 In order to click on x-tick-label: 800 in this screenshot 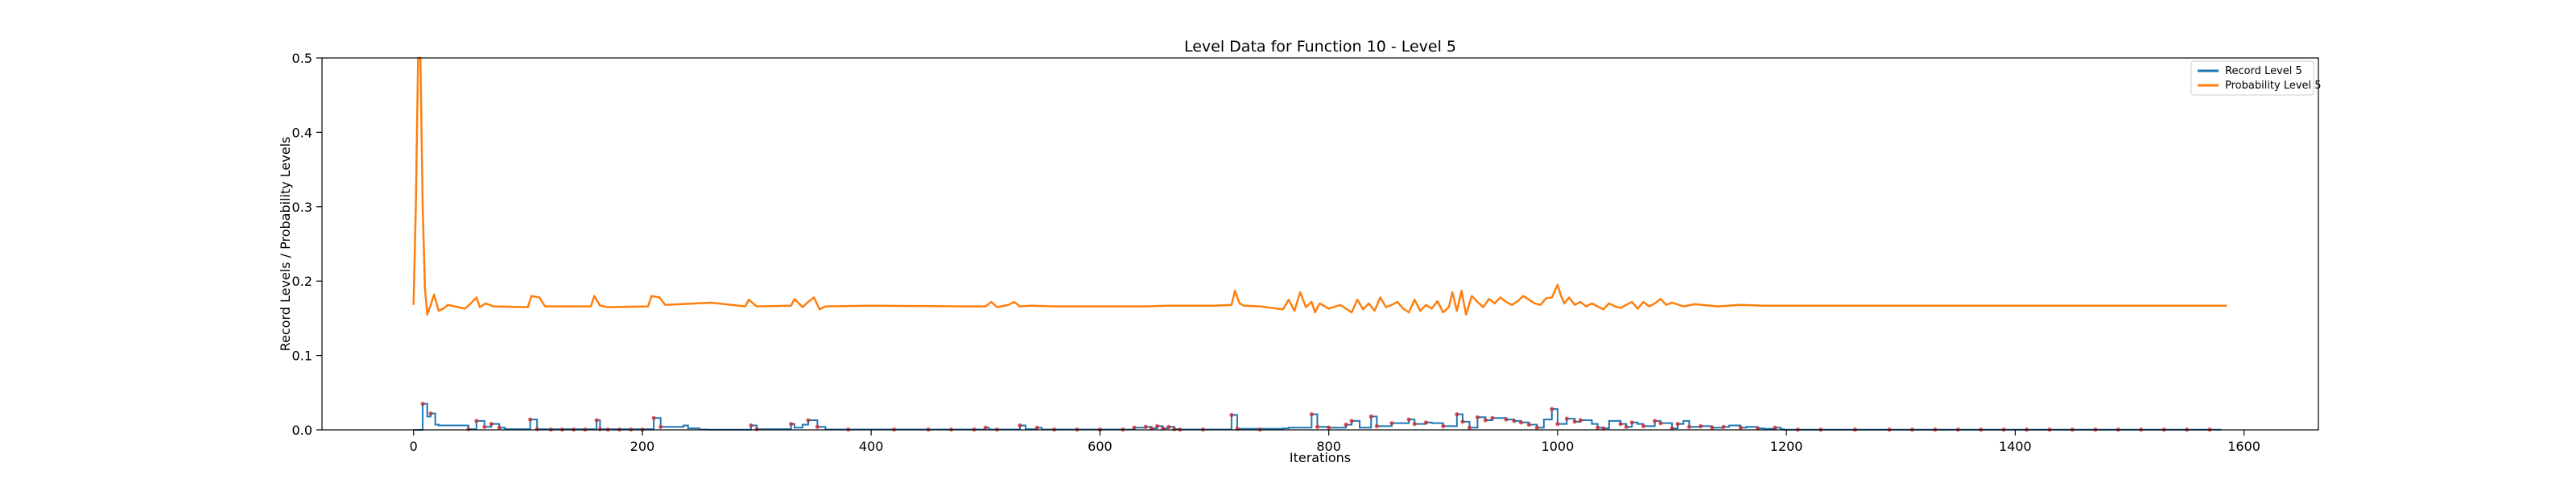, I will do `click(1328, 446)`.